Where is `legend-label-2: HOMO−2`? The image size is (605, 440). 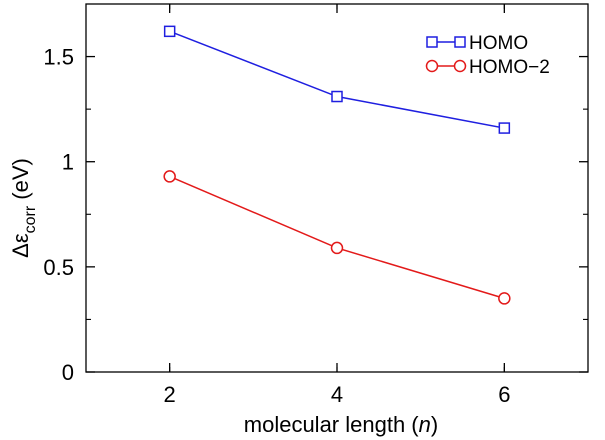
legend-label-2: HOMO−2 is located at coordinates (509, 67).